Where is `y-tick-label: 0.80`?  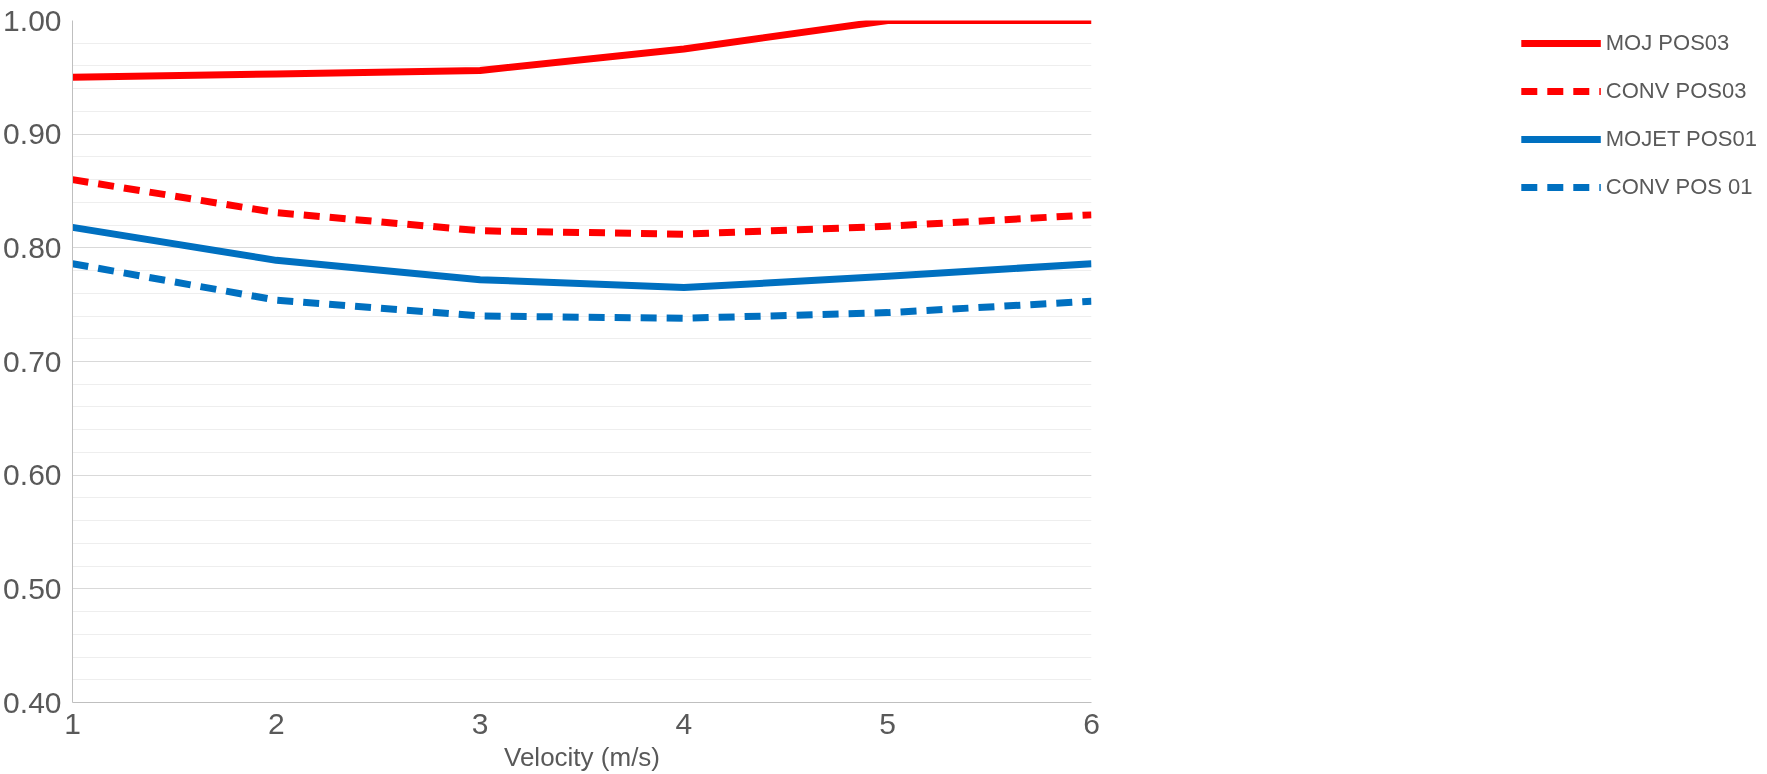
y-tick-label: 0.80 is located at coordinates (32, 247).